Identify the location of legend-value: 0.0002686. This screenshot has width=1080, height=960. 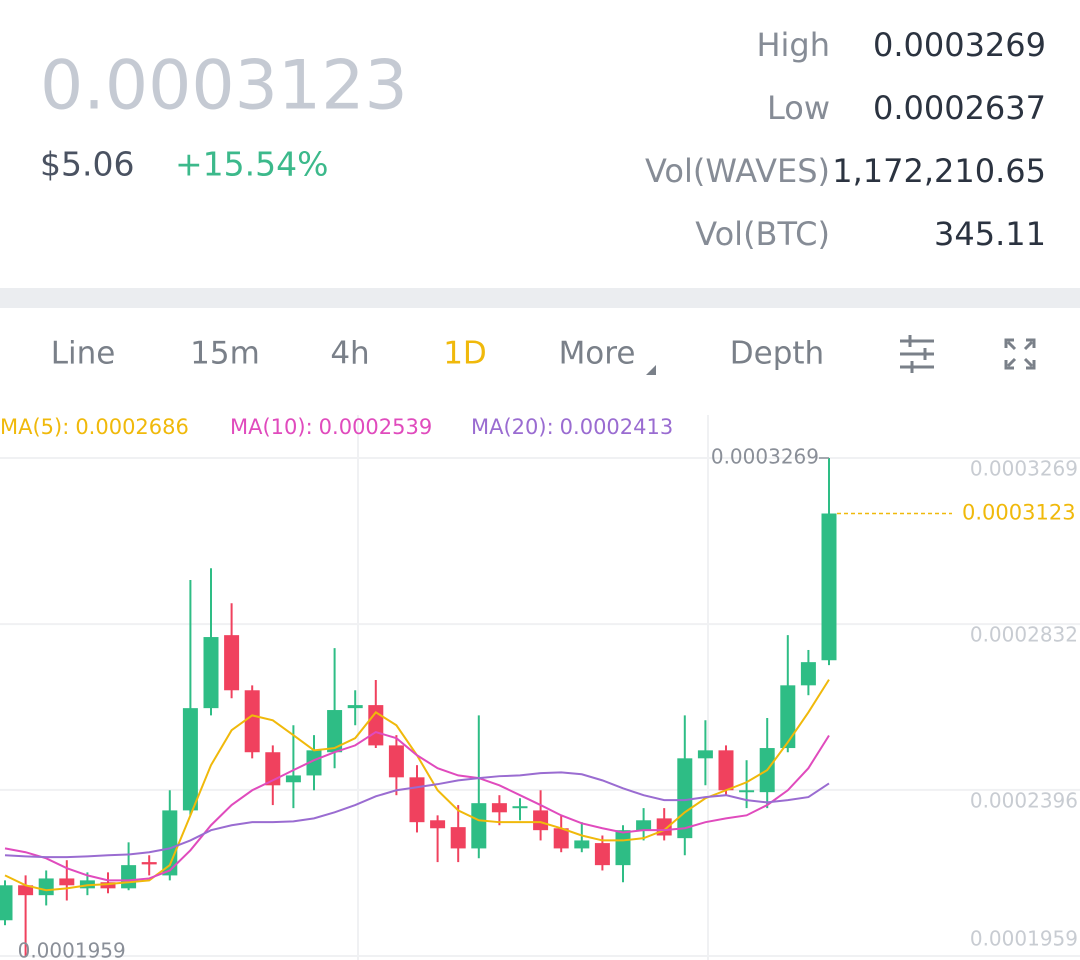
(132, 427).